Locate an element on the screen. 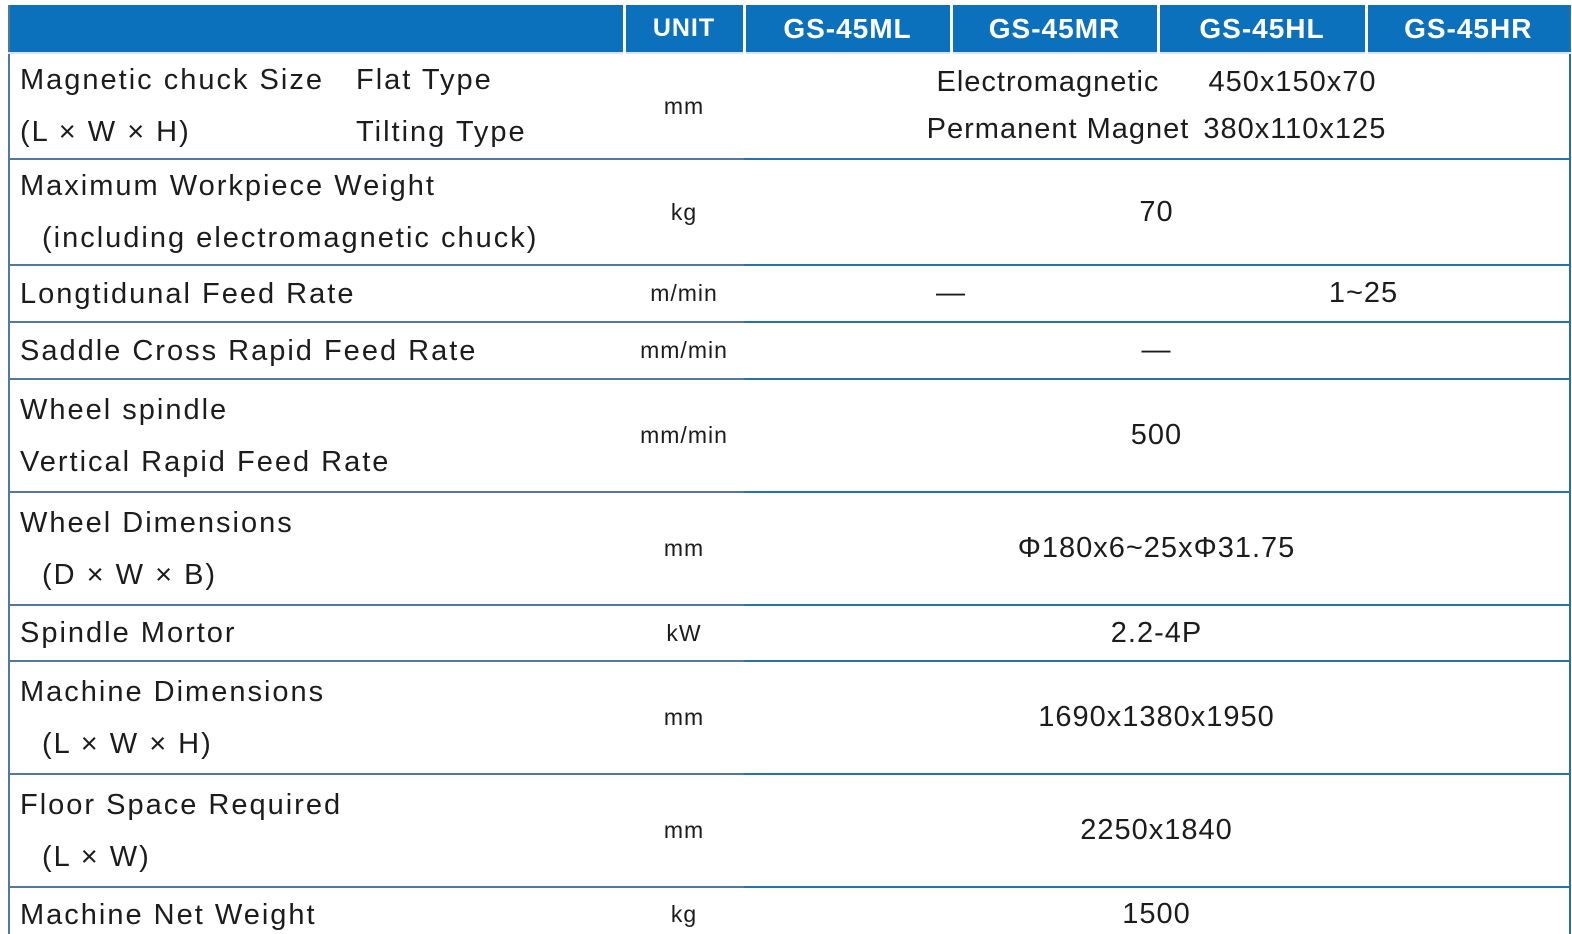  chuck-type-tilting: Tilting Type is located at coordinates (441, 132).